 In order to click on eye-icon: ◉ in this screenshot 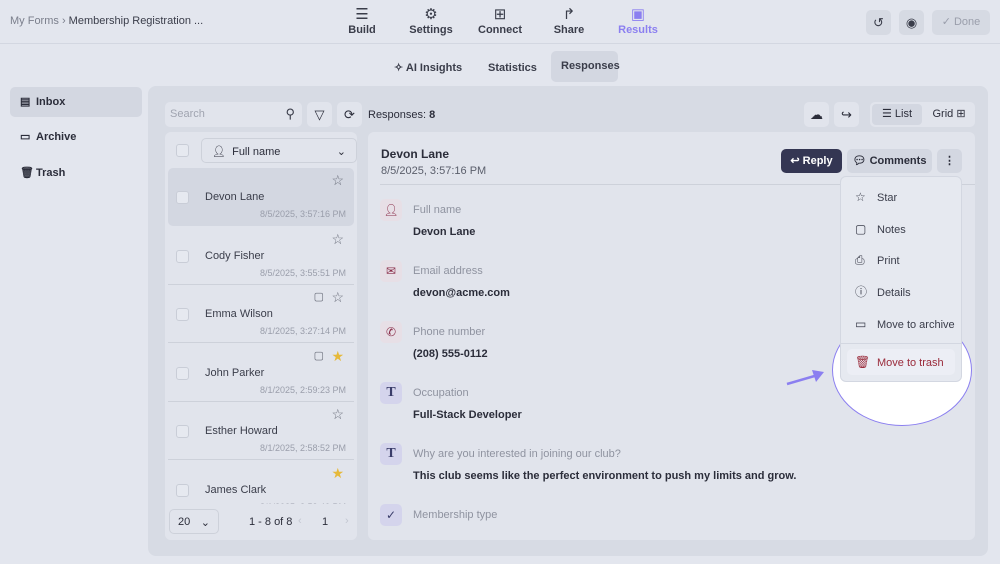, I will do `click(911, 22)`.